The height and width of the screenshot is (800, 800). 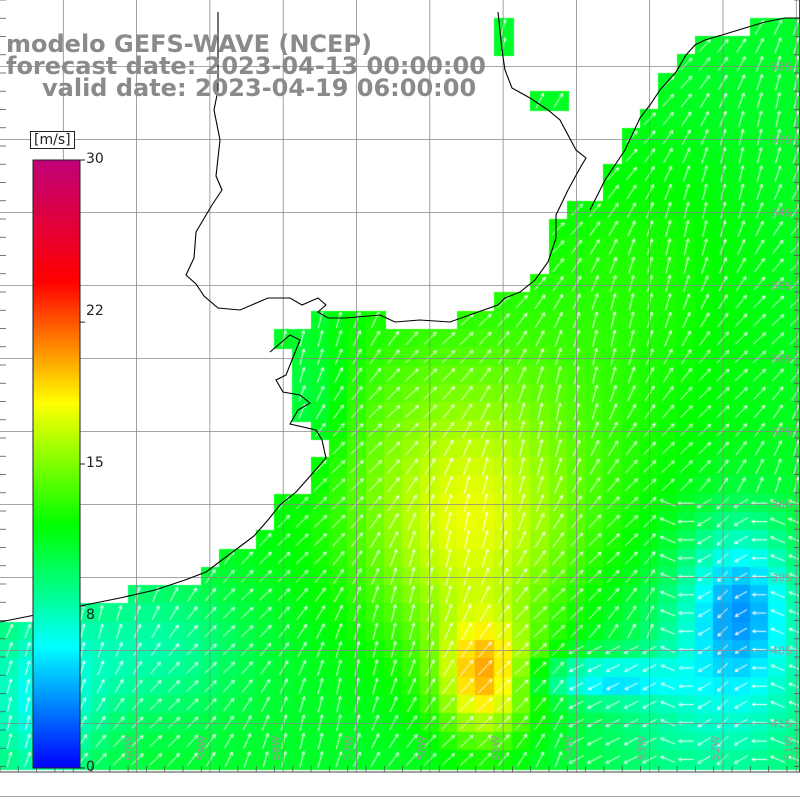 I want to click on latitude-label: 39S, so click(x=781, y=578).